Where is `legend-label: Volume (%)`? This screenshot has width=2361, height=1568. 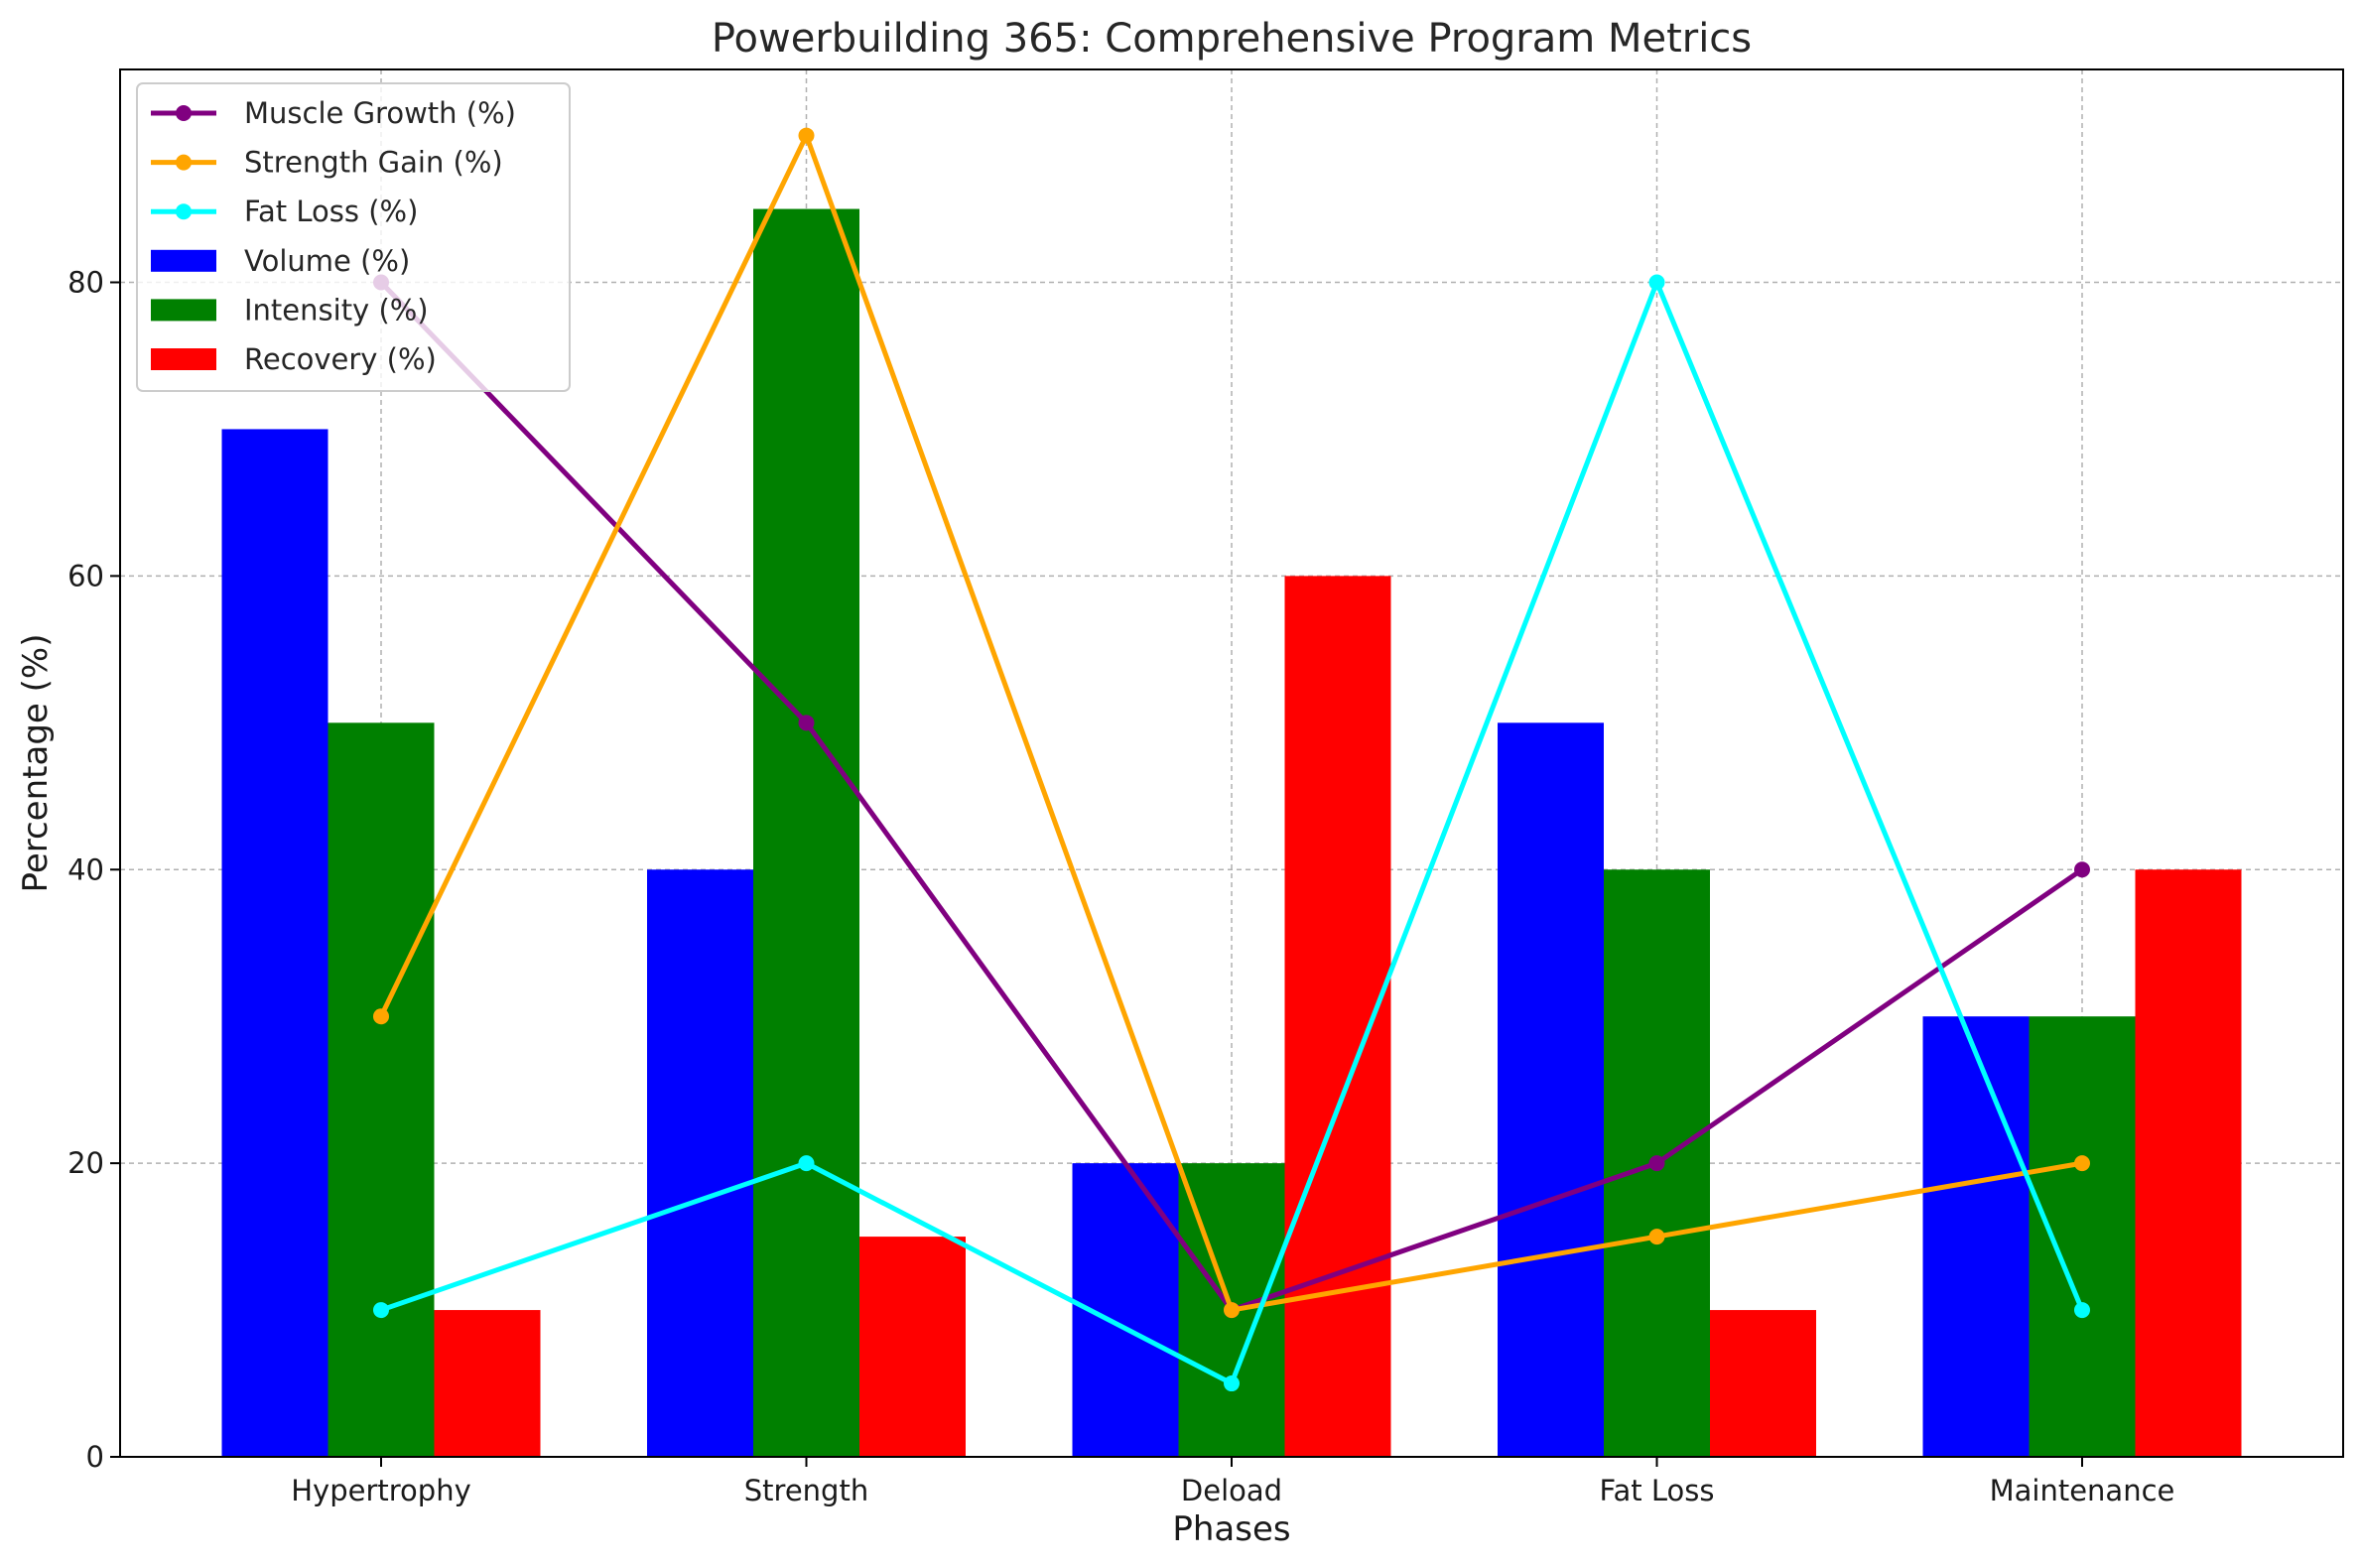 legend-label: Volume (%) is located at coordinates (327, 261).